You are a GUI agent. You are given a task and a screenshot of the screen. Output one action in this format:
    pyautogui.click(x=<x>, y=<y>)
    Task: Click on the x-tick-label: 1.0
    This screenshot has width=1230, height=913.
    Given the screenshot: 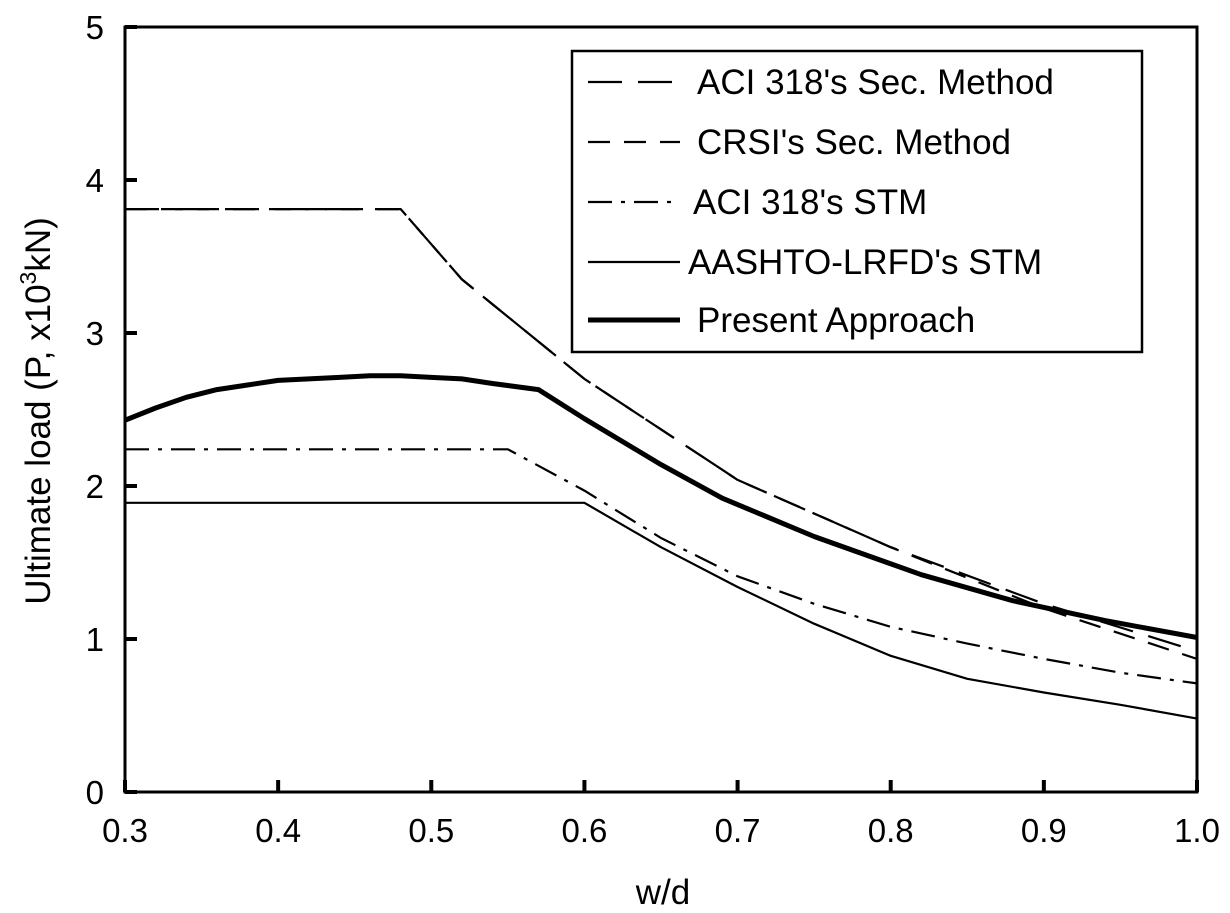 What is the action you would take?
    pyautogui.click(x=1197, y=830)
    